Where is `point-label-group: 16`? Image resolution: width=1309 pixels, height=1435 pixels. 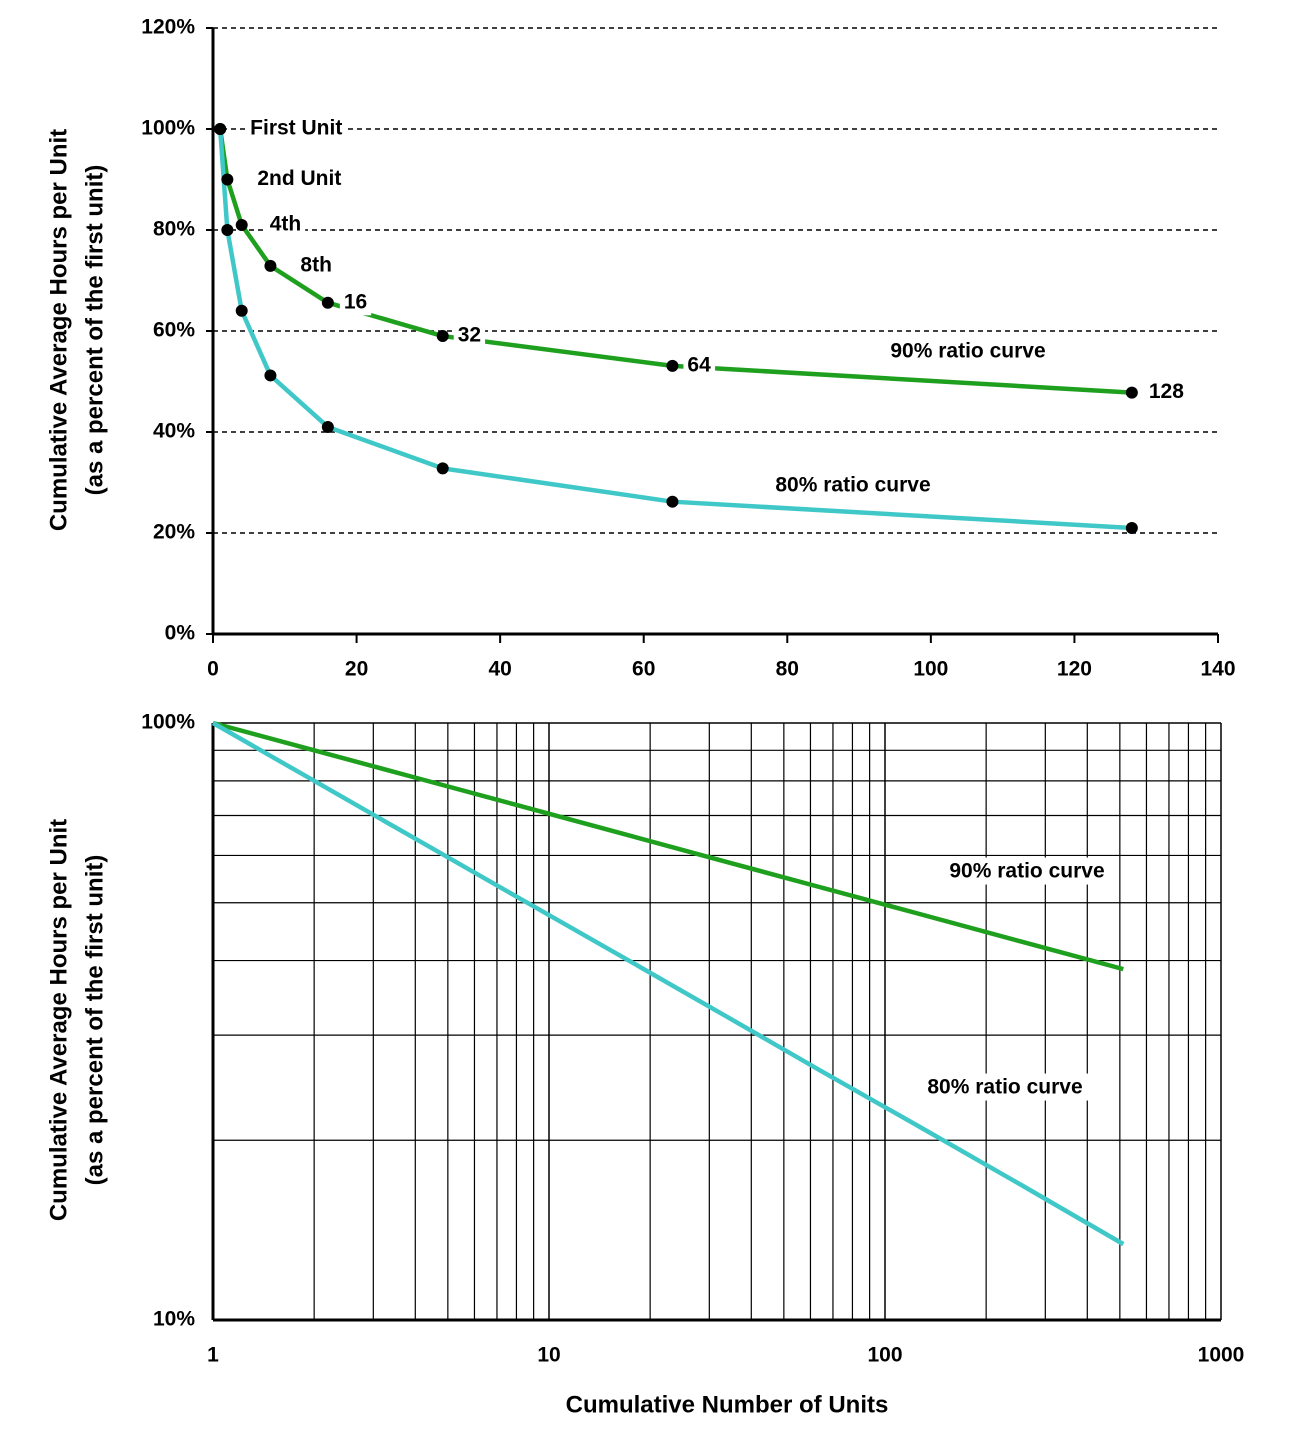 point-label-group: 16 is located at coordinates (355, 302).